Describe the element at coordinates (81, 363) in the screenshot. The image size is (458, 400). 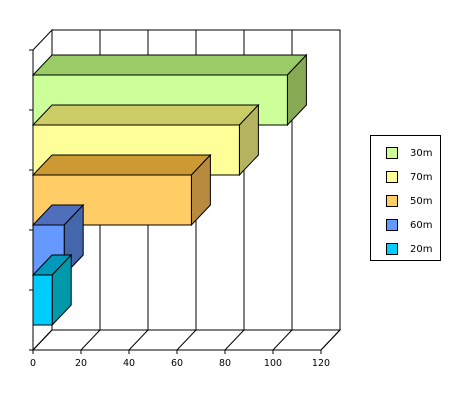
I see `x-tick-label: 20` at that location.